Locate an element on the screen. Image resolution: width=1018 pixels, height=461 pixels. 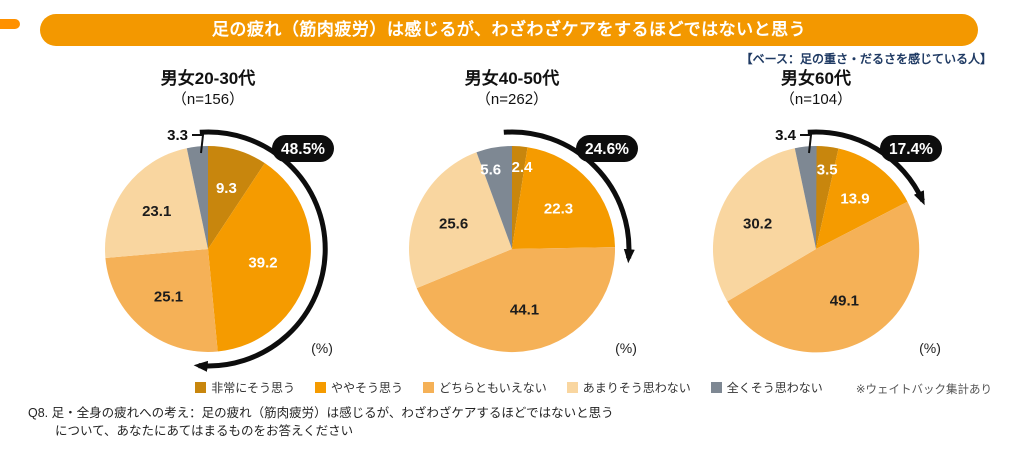
slice-label: 2.4 is located at coordinates (523, 167).